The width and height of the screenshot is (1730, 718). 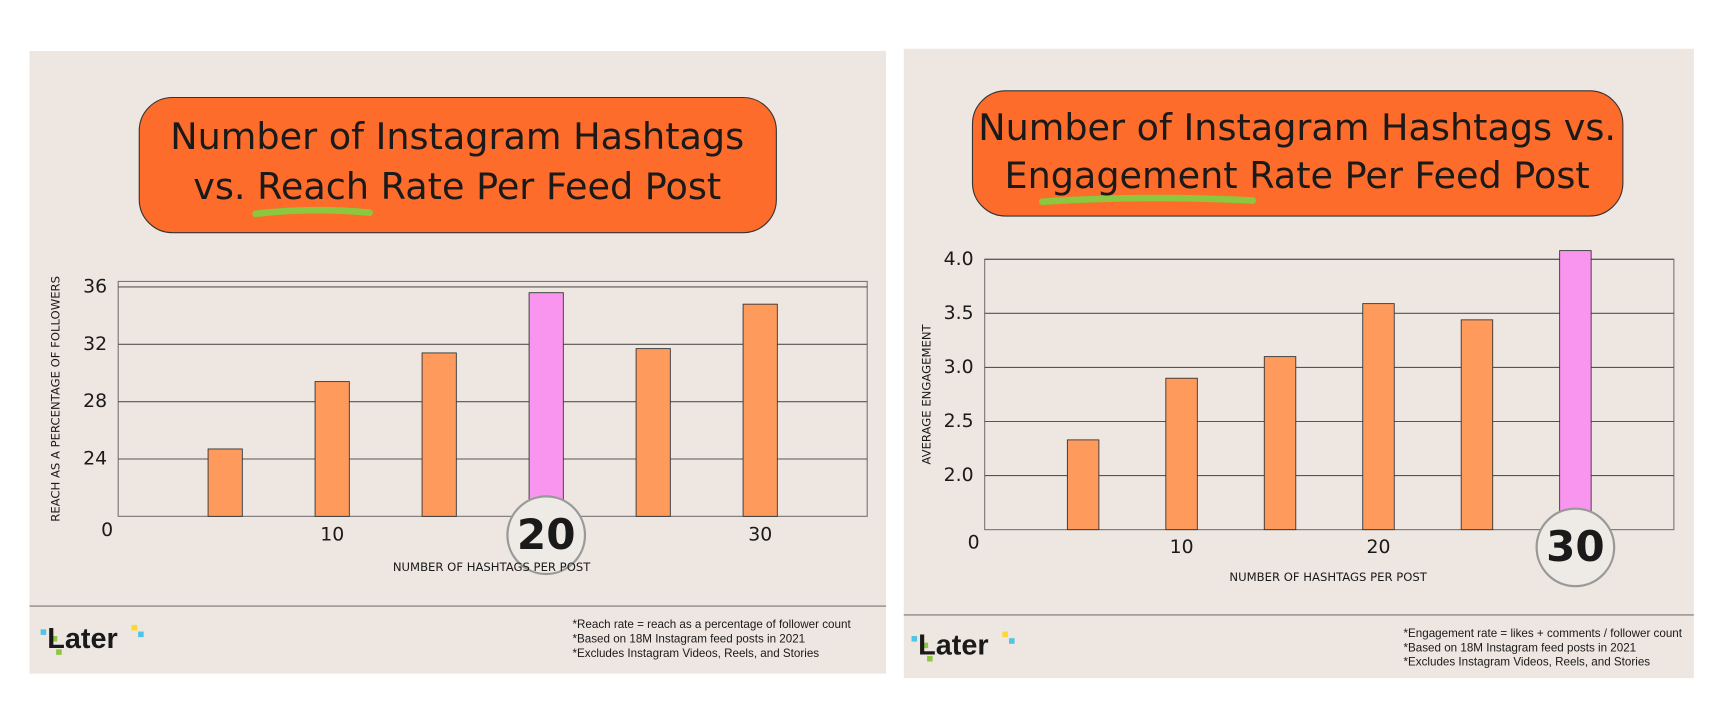 What do you see at coordinates (959, 367) in the screenshot?
I see `y-tick-label: 3.0` at bounding box center [959, 367].